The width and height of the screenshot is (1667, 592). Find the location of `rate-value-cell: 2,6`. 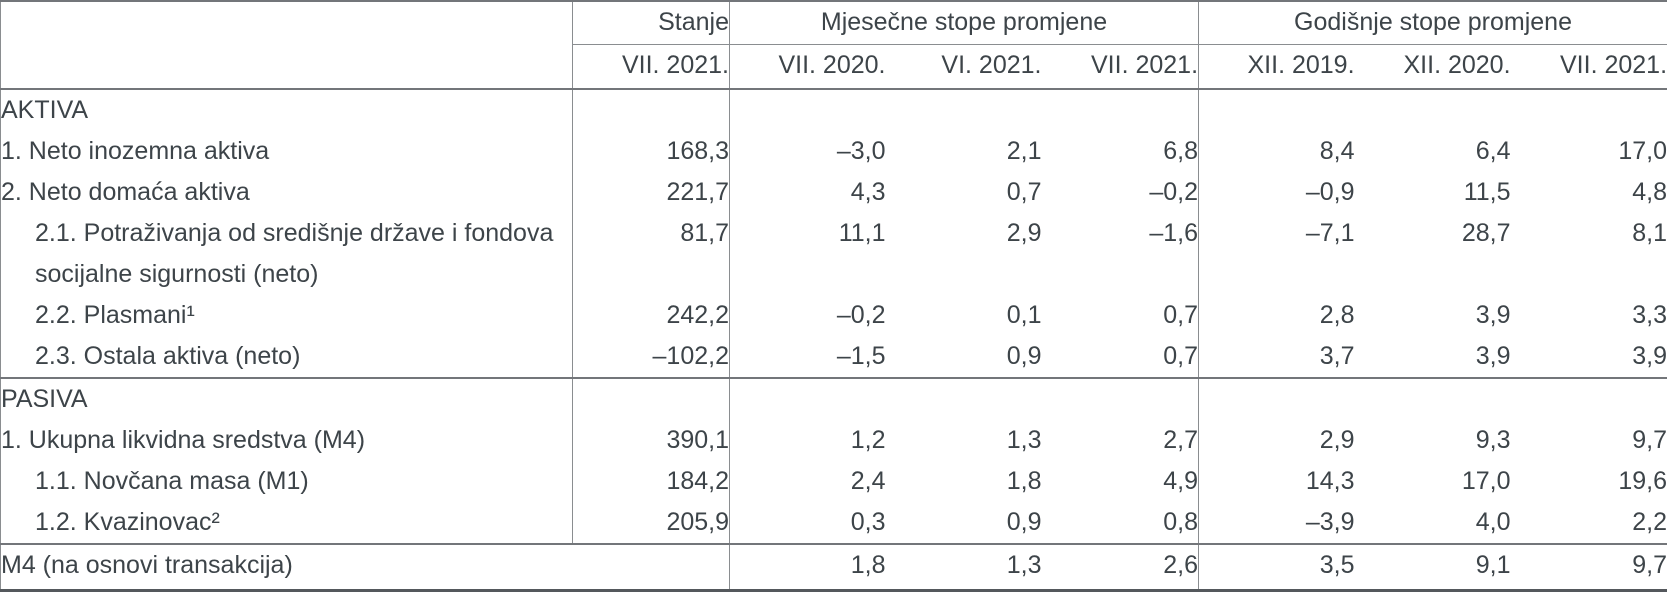

rate-value-cell: 2,6 is located at coordinates (1120, 567).